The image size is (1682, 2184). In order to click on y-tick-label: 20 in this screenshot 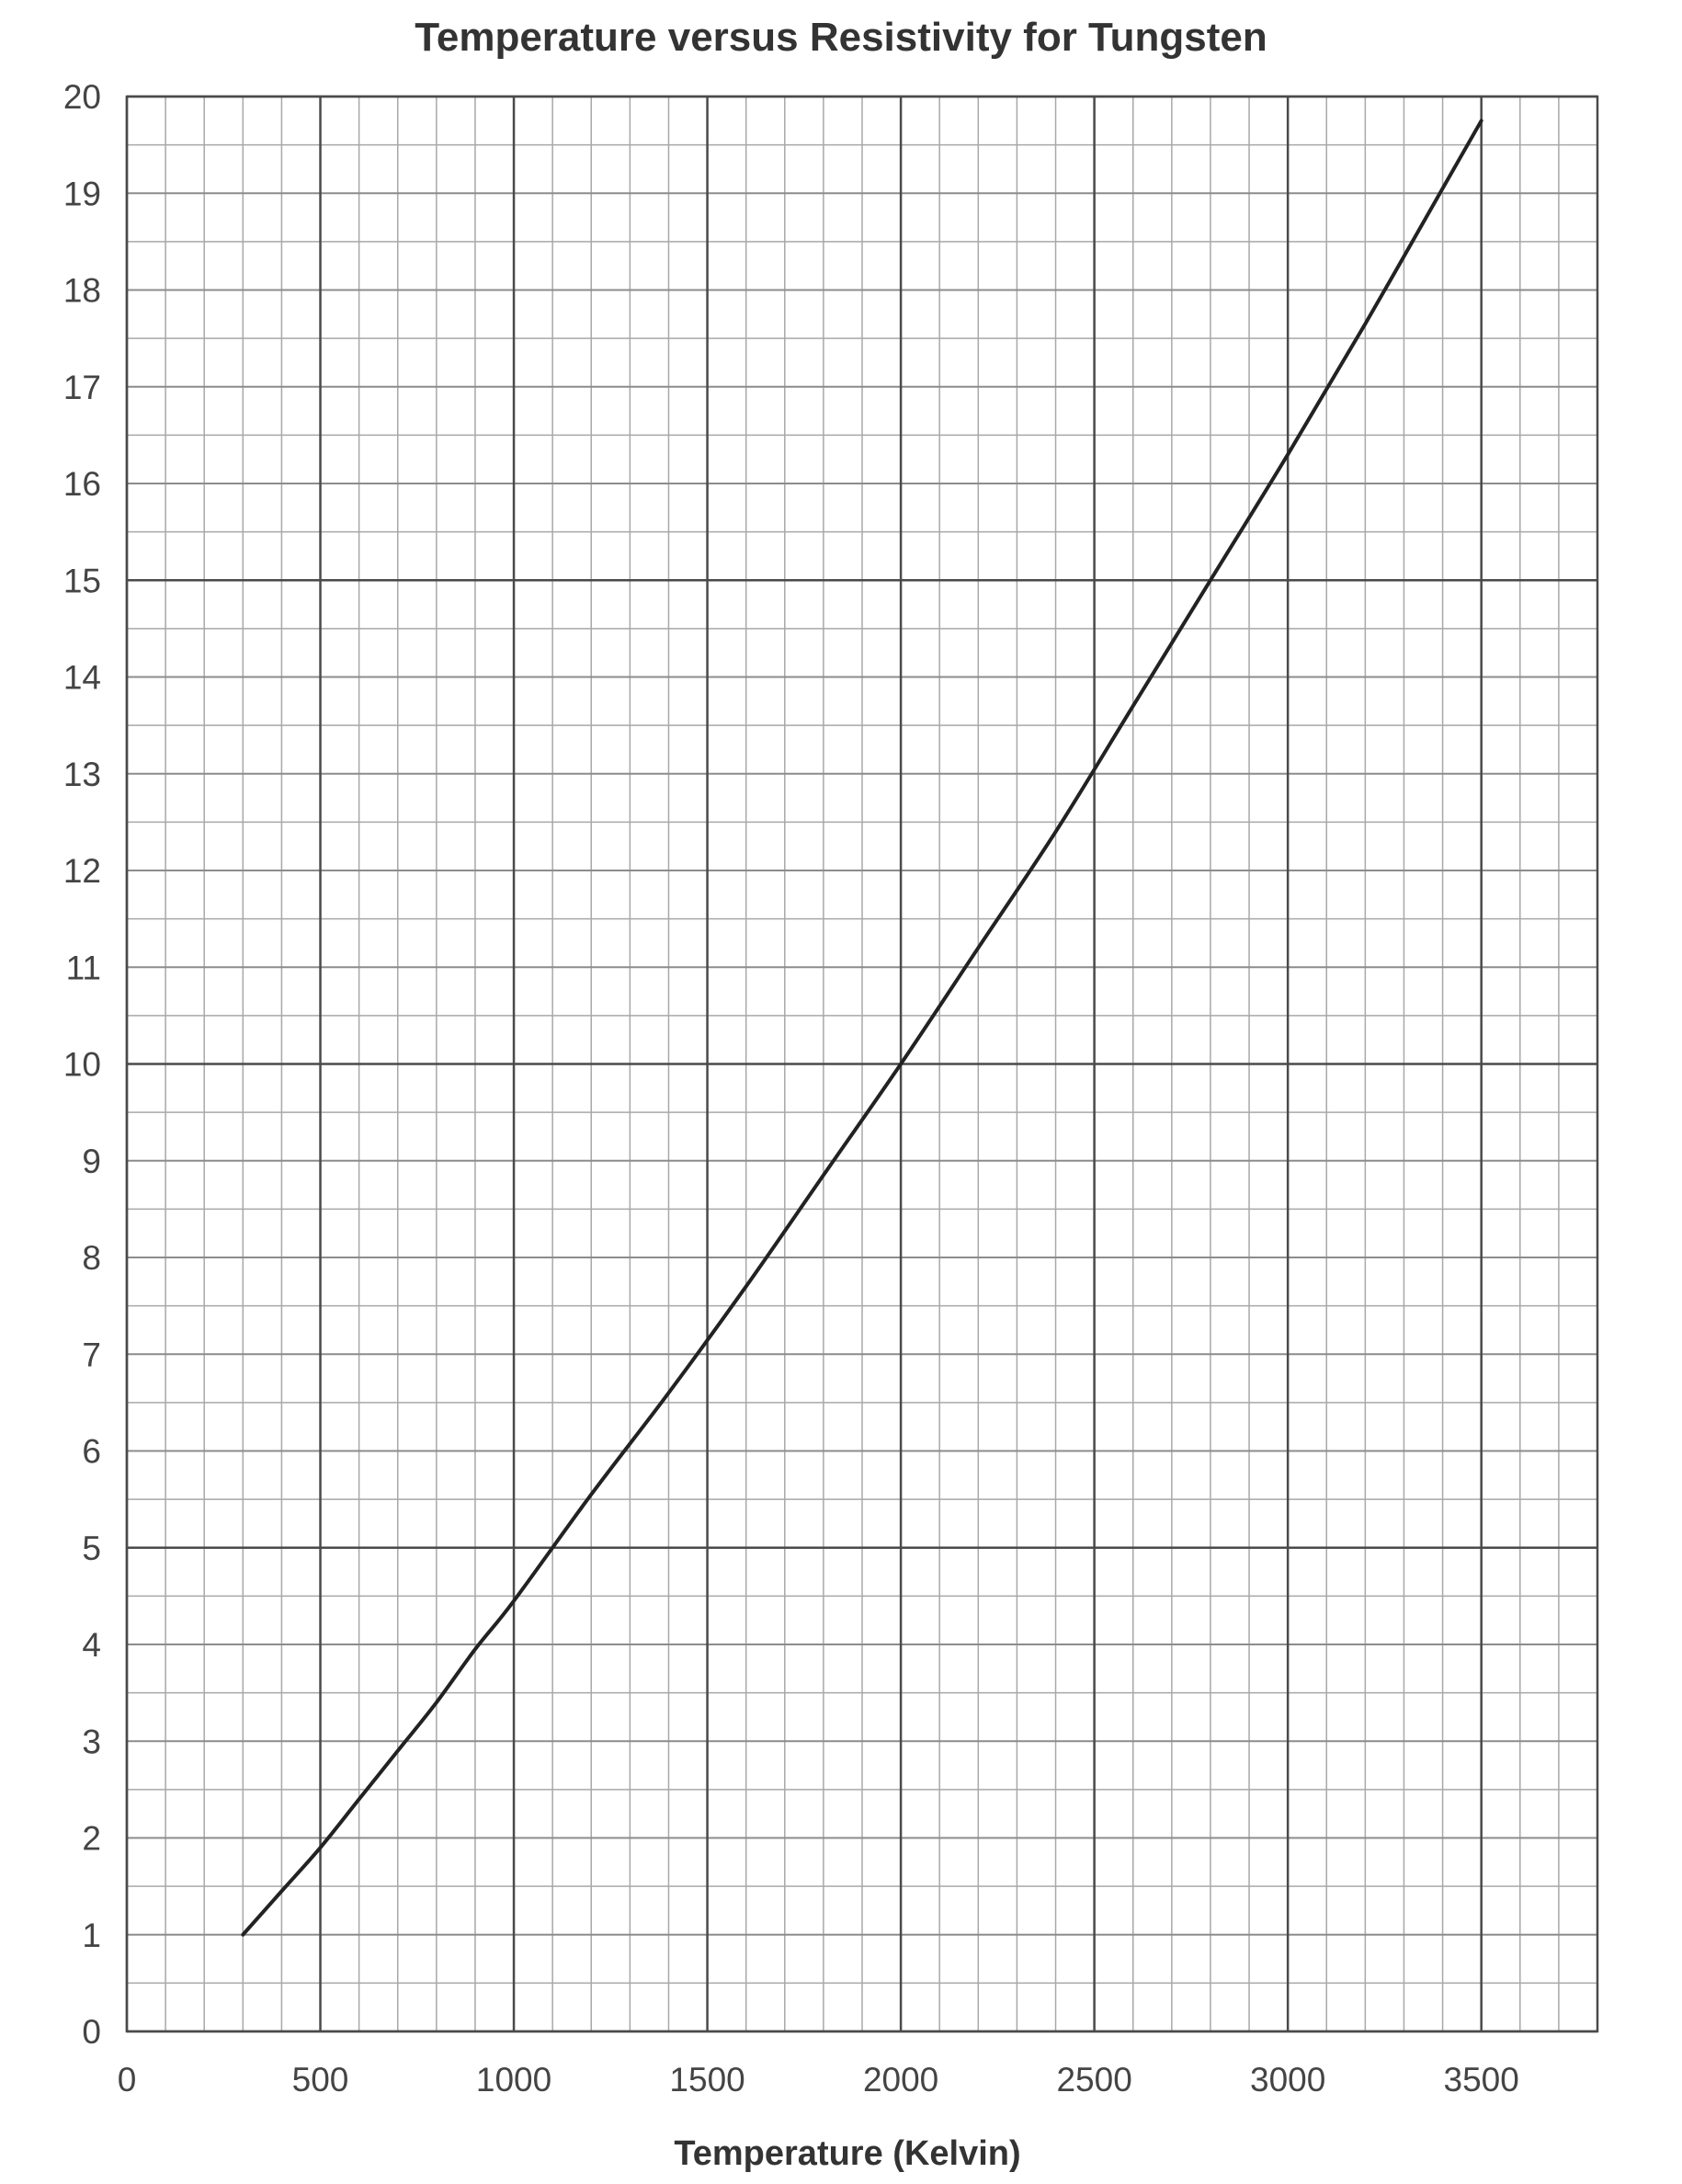, I will do `click(82, 97)`.